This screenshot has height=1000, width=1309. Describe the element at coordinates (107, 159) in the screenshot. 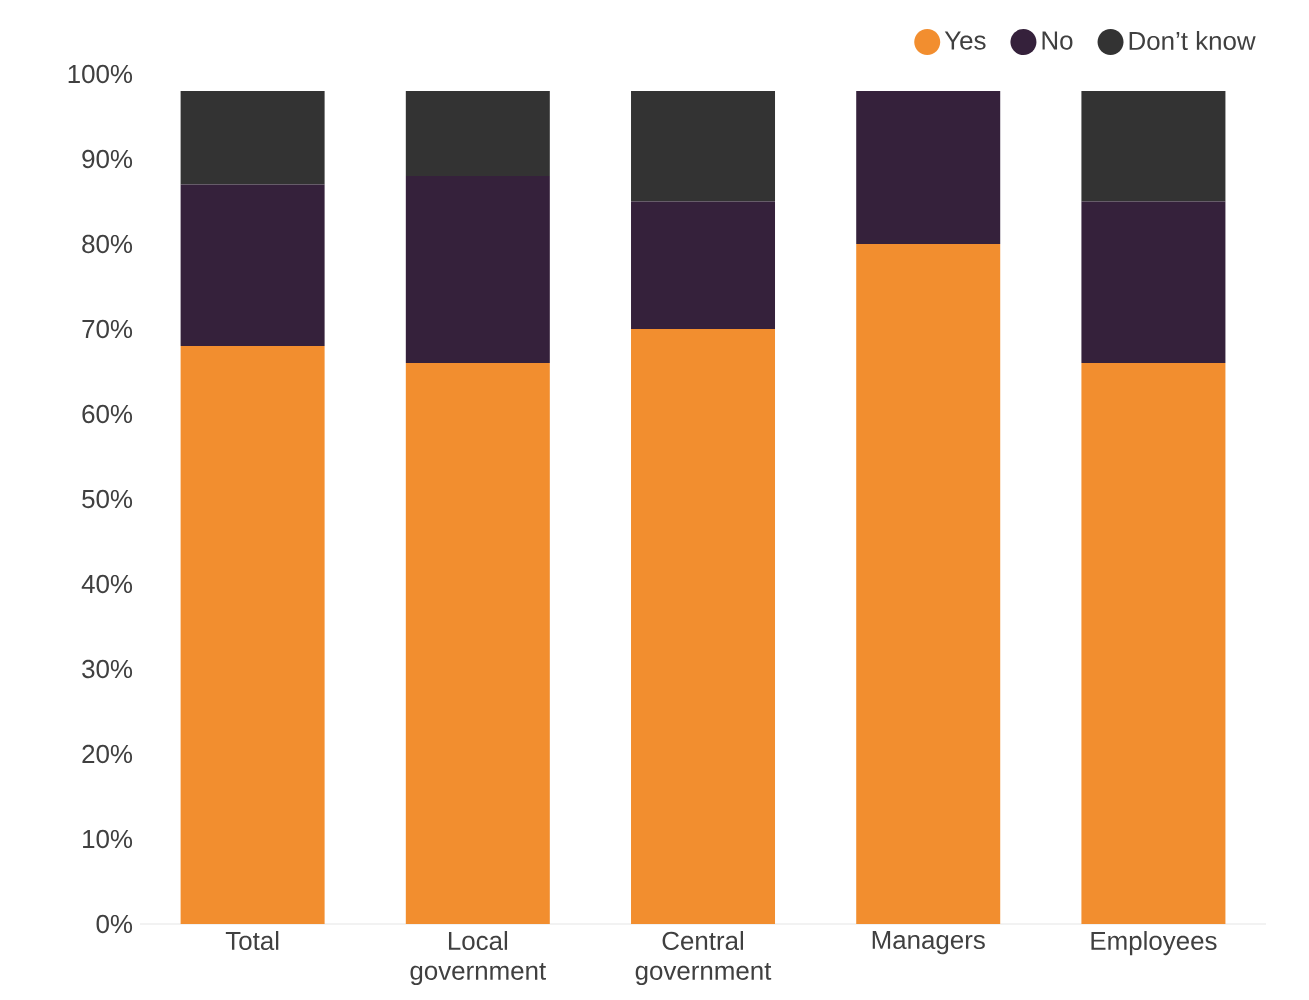

I see `y-tick-label: 90%` at that location.